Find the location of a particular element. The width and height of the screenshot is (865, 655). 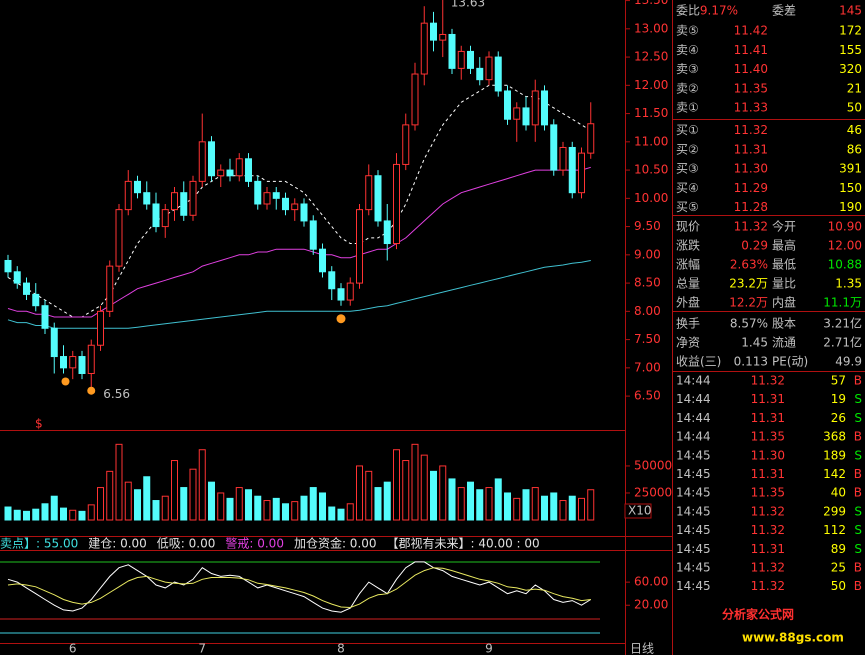

stat-label: 净资 is located at coordinates (688, 343).